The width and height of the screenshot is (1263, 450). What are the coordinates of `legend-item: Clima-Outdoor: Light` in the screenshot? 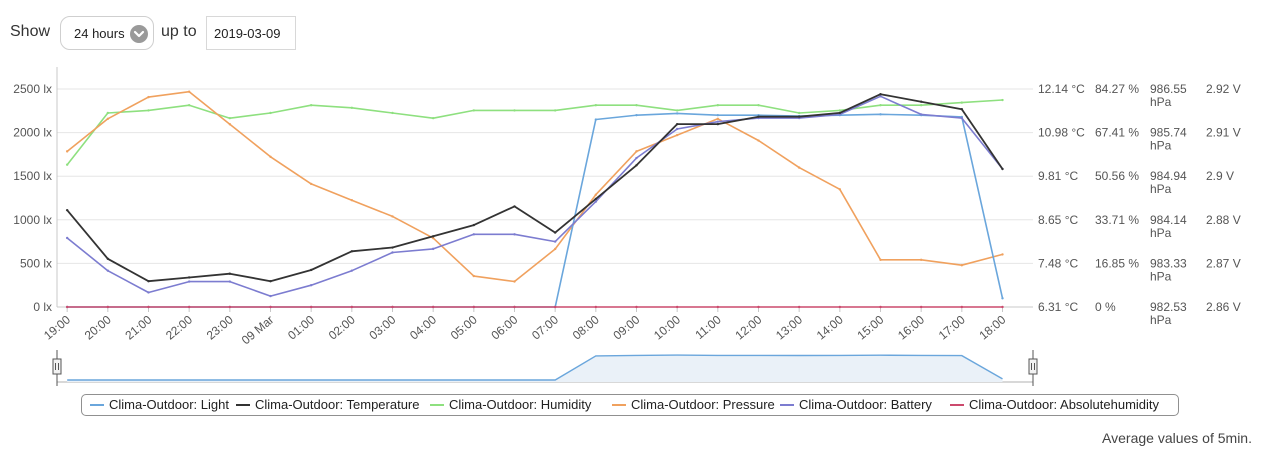 It's located at (159, 404).